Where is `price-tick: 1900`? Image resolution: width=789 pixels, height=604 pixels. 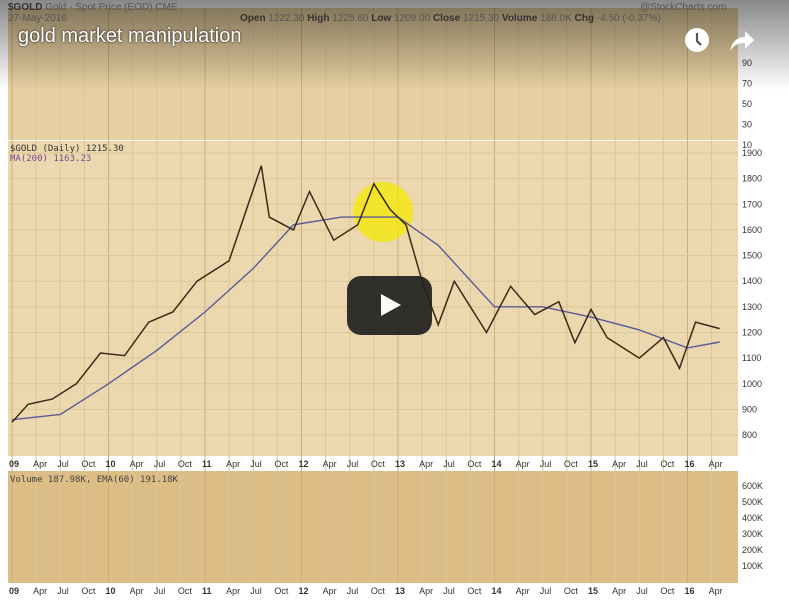 price-tick: 1900 is located at coordinates (752, 153).